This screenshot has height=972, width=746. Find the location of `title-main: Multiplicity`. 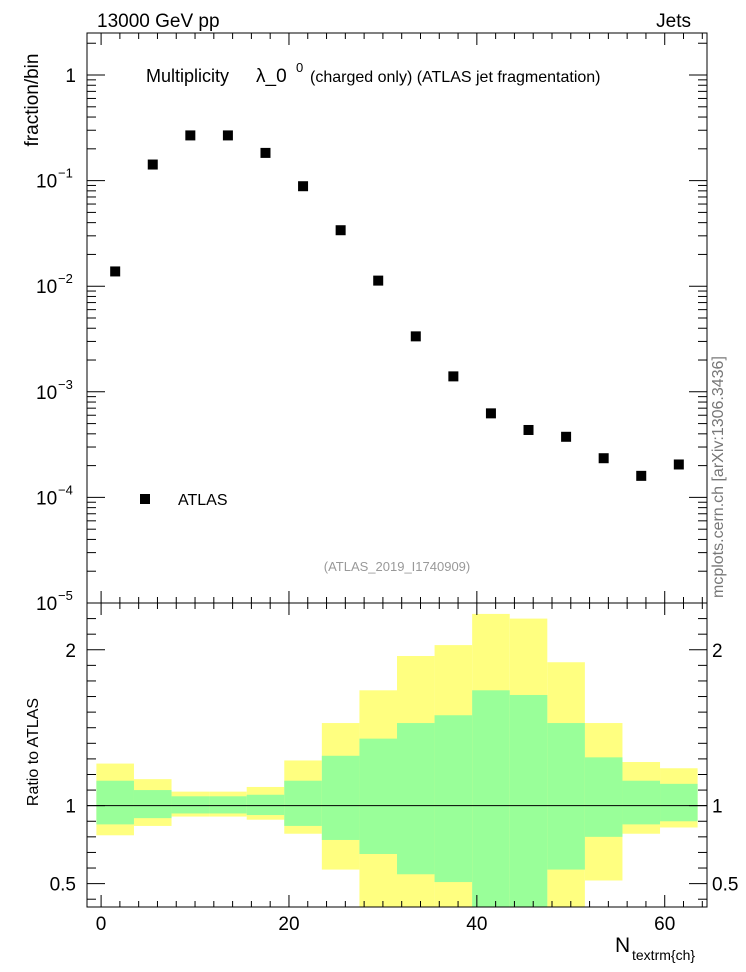

title-main: Multiplicity is located at coordinates (187, 76).